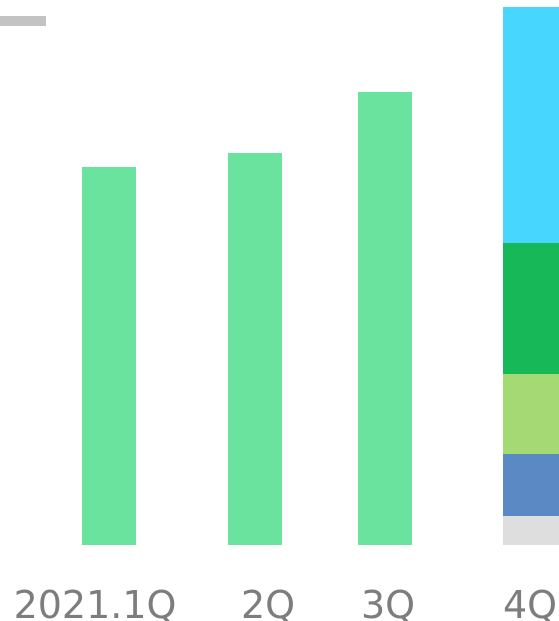  What do you see at coordinates (23, 21) in the screenshot?
I see `legend-swatch` at bounding box center [23, 21].